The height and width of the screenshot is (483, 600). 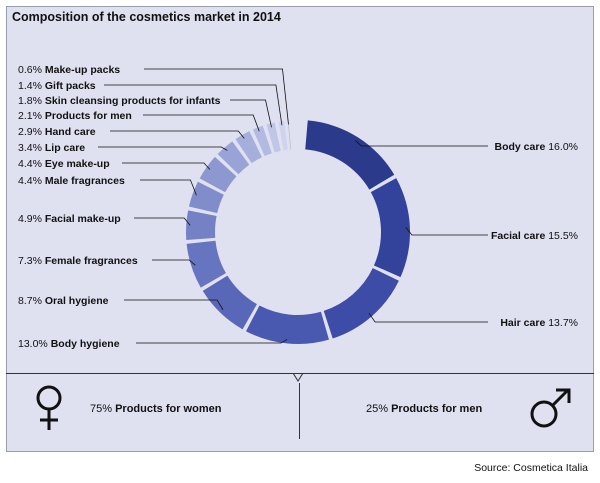 I want to click on slice-label: 2.9% Hand care, so click(x=57, y=132).